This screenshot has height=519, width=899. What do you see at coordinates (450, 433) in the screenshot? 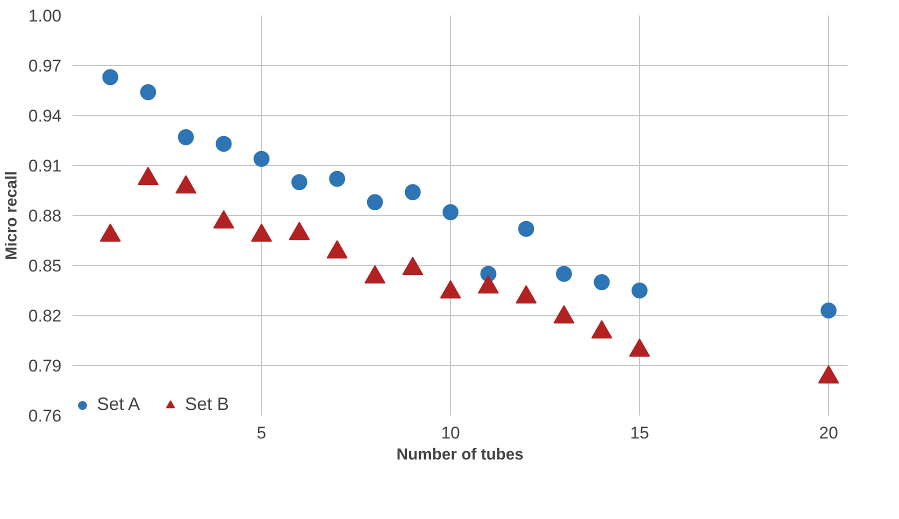
I see `x-tick-label: 10` at bounding box center [450, 433].